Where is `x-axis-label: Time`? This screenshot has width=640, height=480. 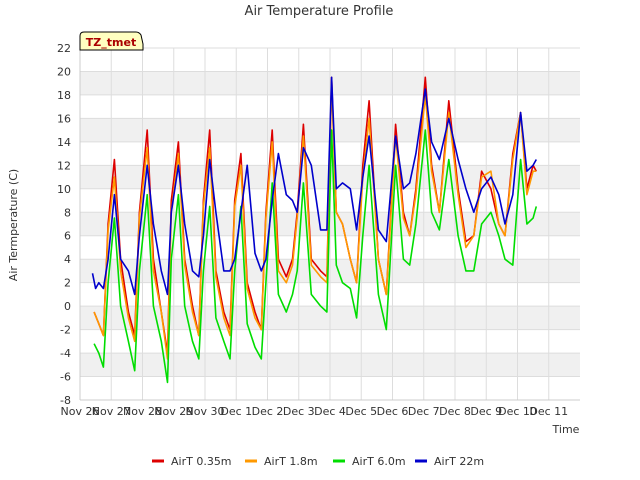
x-axis-label: Time is located at coordinates (566, 429).